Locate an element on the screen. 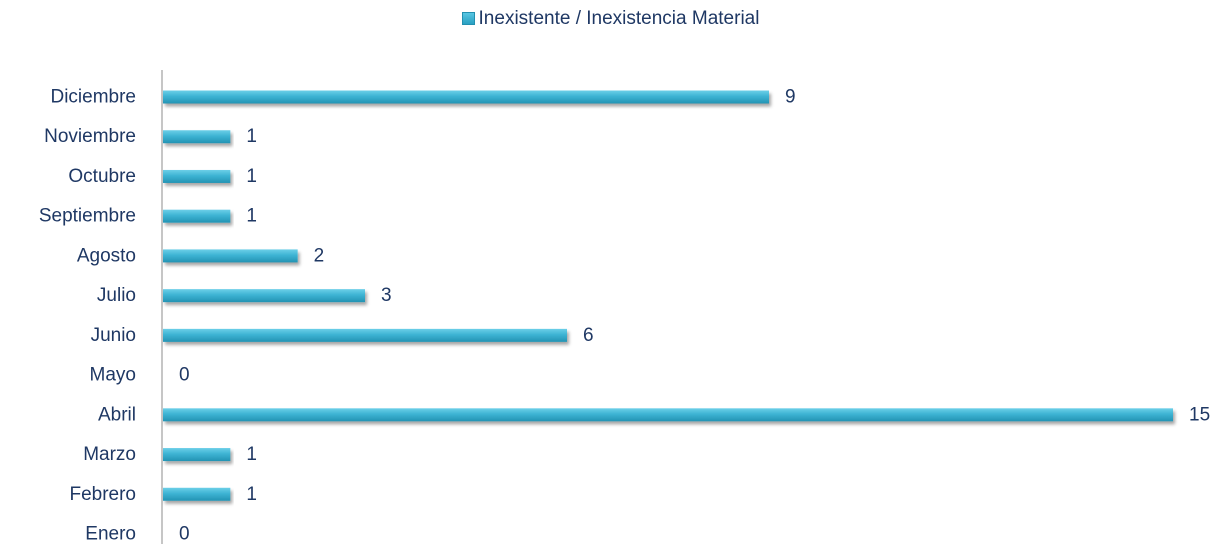 The image size is (1221, 544). data-label: 2 is located at coordinates (319, 255).